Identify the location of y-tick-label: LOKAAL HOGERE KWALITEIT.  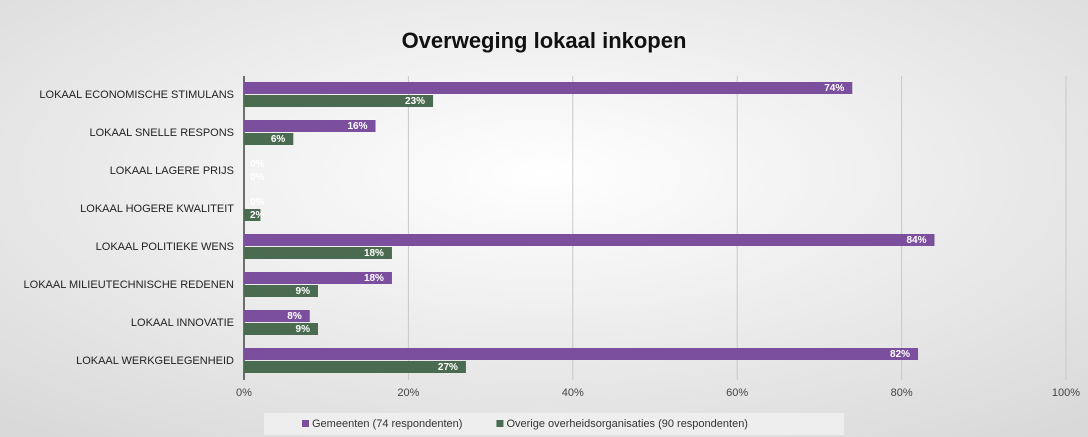
(157, 209).